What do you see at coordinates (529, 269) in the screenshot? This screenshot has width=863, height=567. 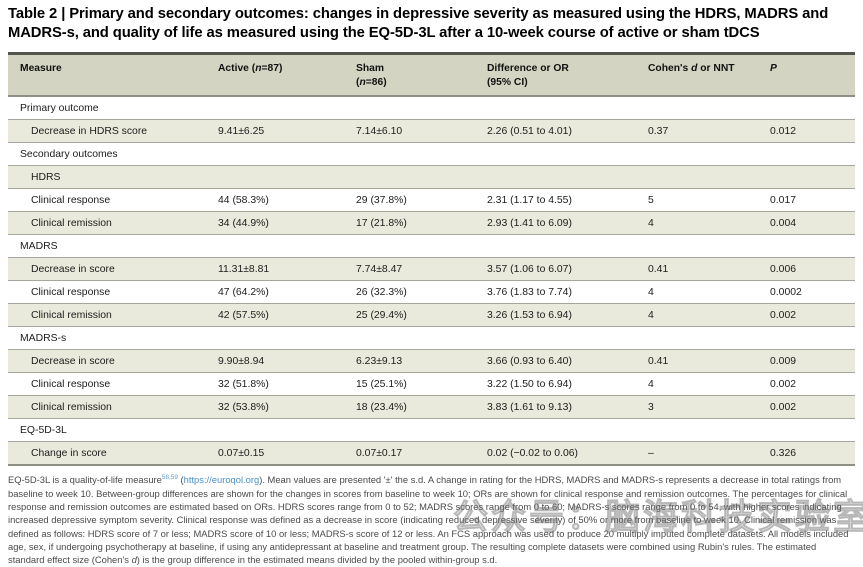 I see `cell-difference: 3.57 (1.06 to 6.07)` at bounding box center [529, 269].